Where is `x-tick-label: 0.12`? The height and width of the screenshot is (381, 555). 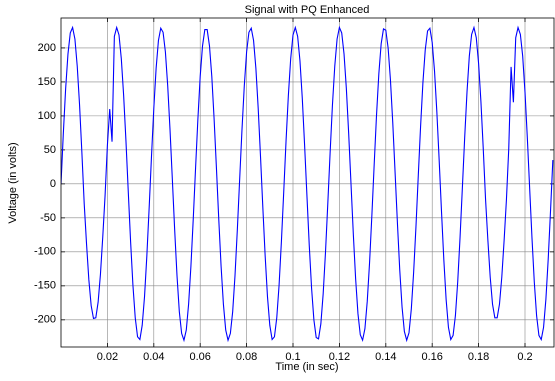 x-tick-label: 0.12 is located at coordinates (339, 357).